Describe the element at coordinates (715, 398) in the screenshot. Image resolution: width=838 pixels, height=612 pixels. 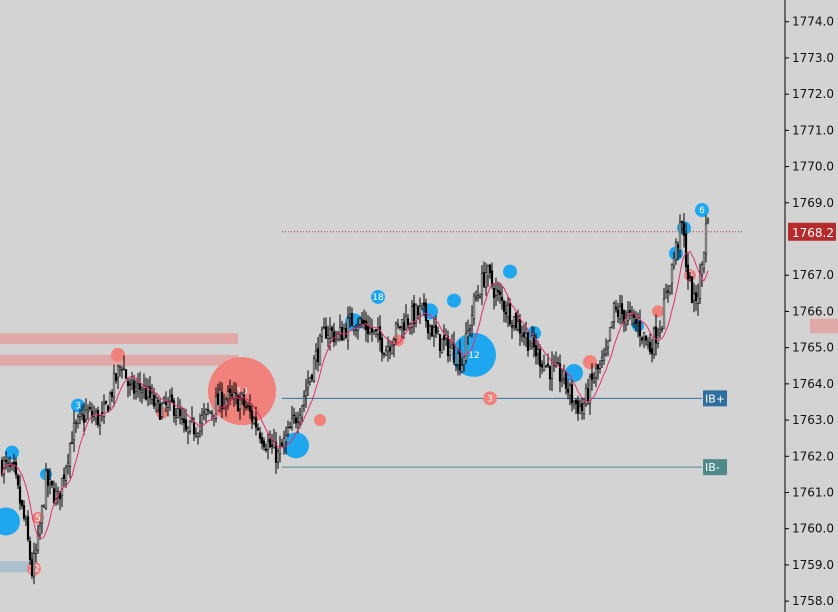
I see `level-tag-box` at that location.